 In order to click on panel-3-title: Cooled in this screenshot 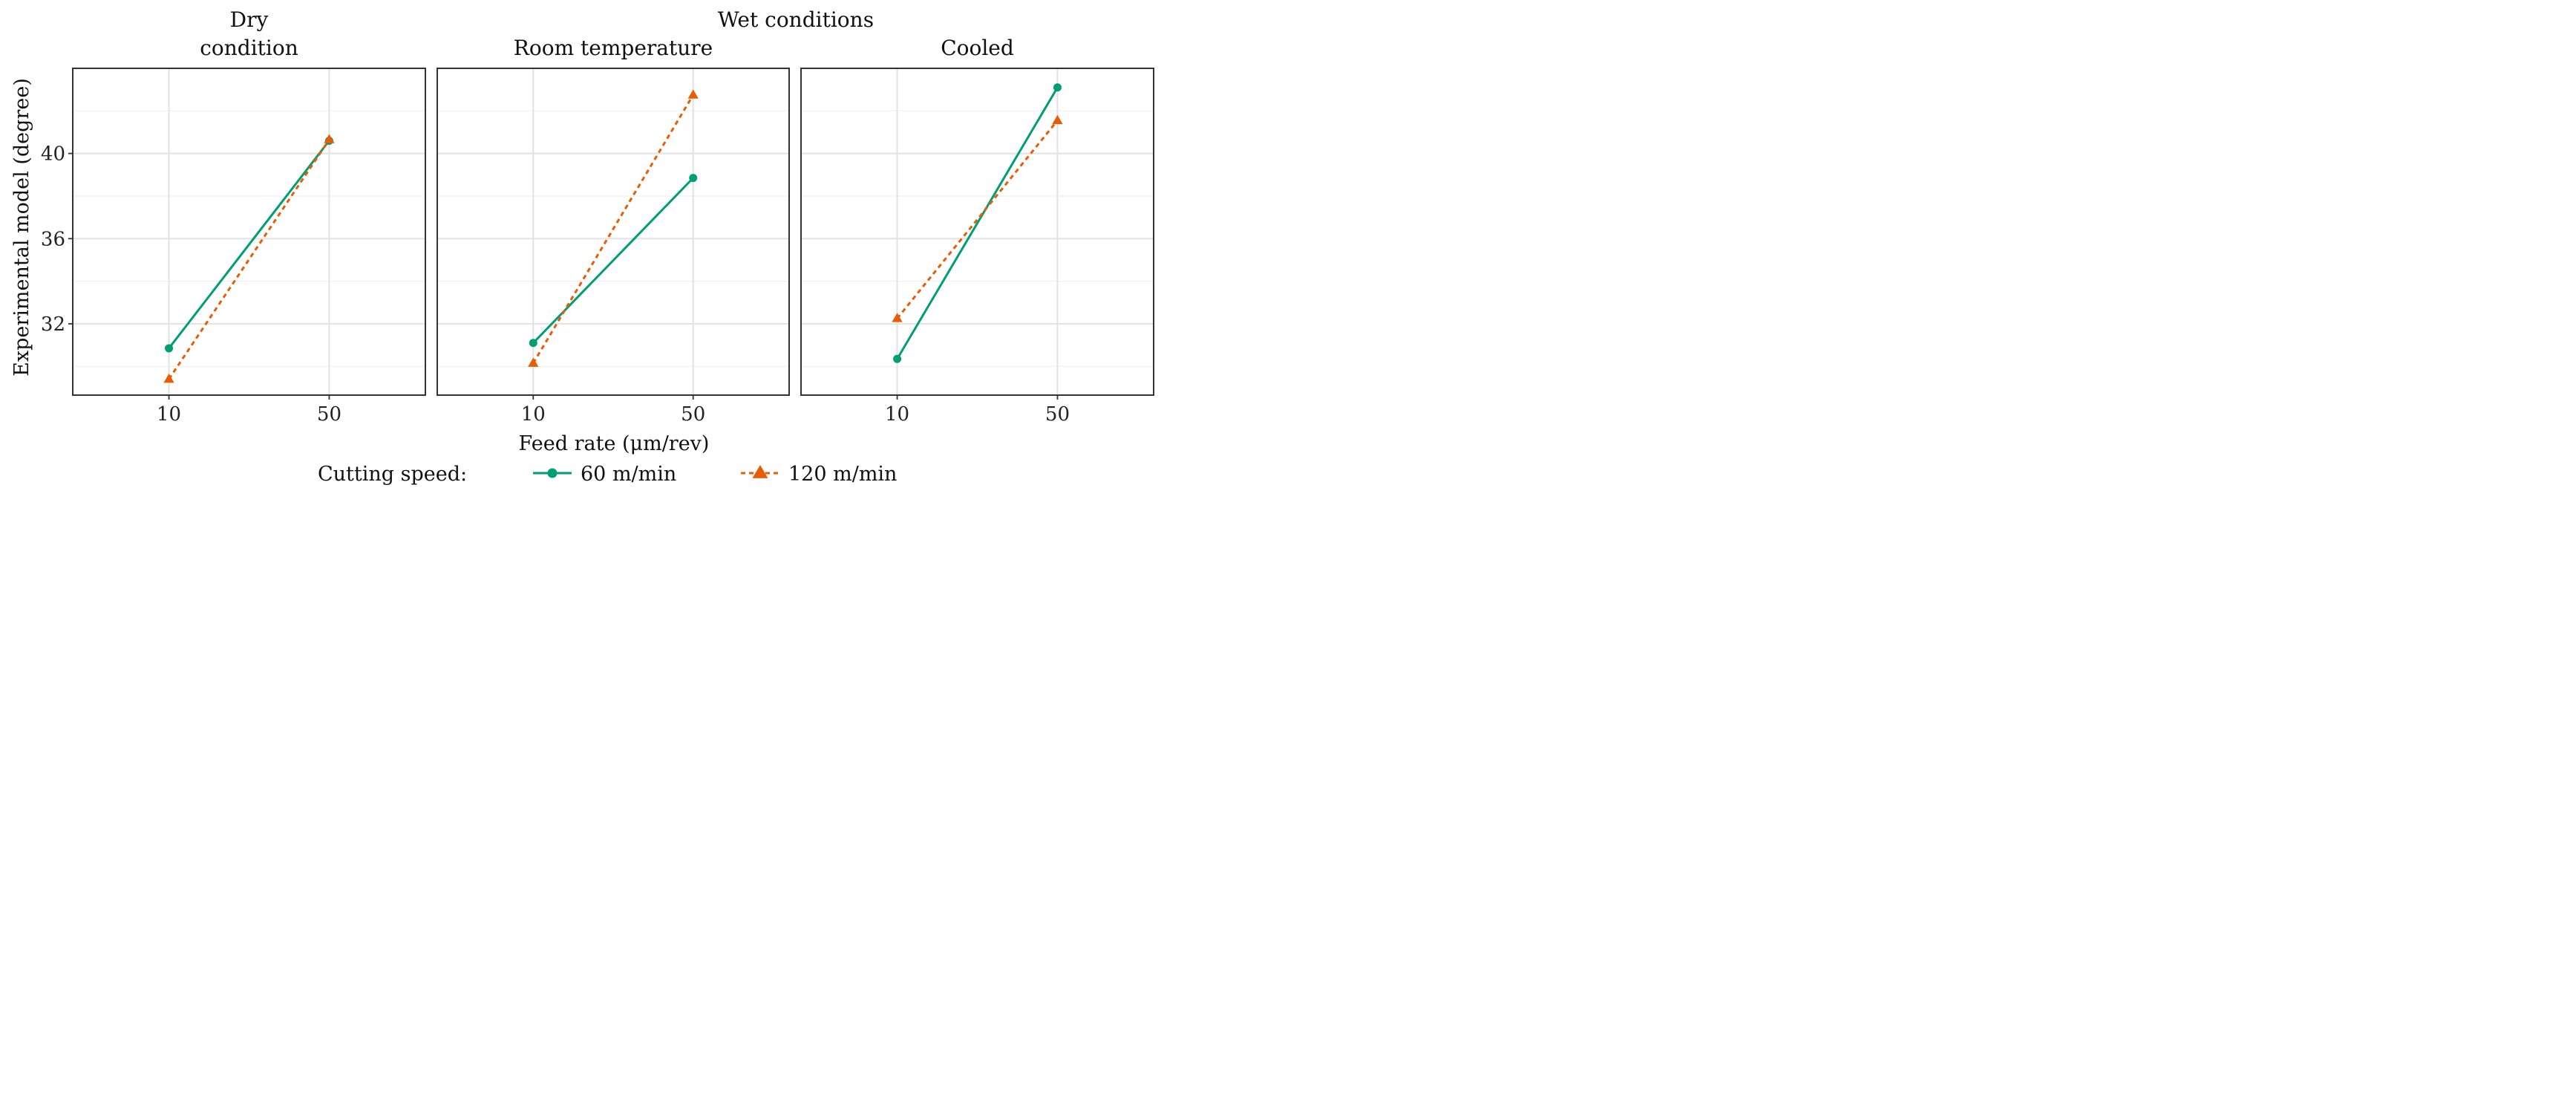, I will do `click(977, 48)`.